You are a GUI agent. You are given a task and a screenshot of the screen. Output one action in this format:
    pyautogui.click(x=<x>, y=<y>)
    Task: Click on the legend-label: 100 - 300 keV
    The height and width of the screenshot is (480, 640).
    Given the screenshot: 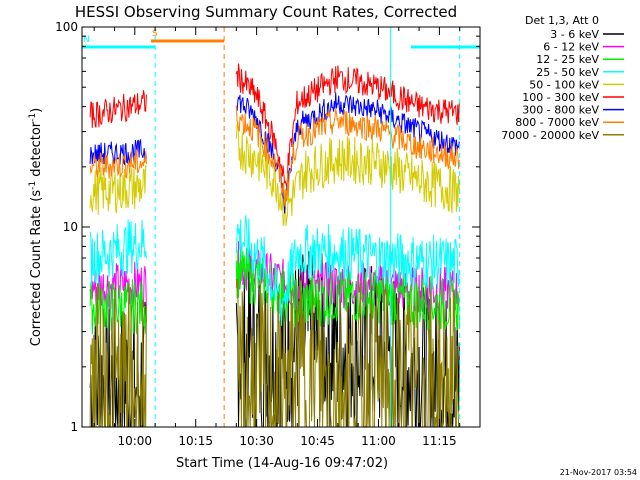 What is the action you would take?
    pyautogui.click(x=560, y=97)
    